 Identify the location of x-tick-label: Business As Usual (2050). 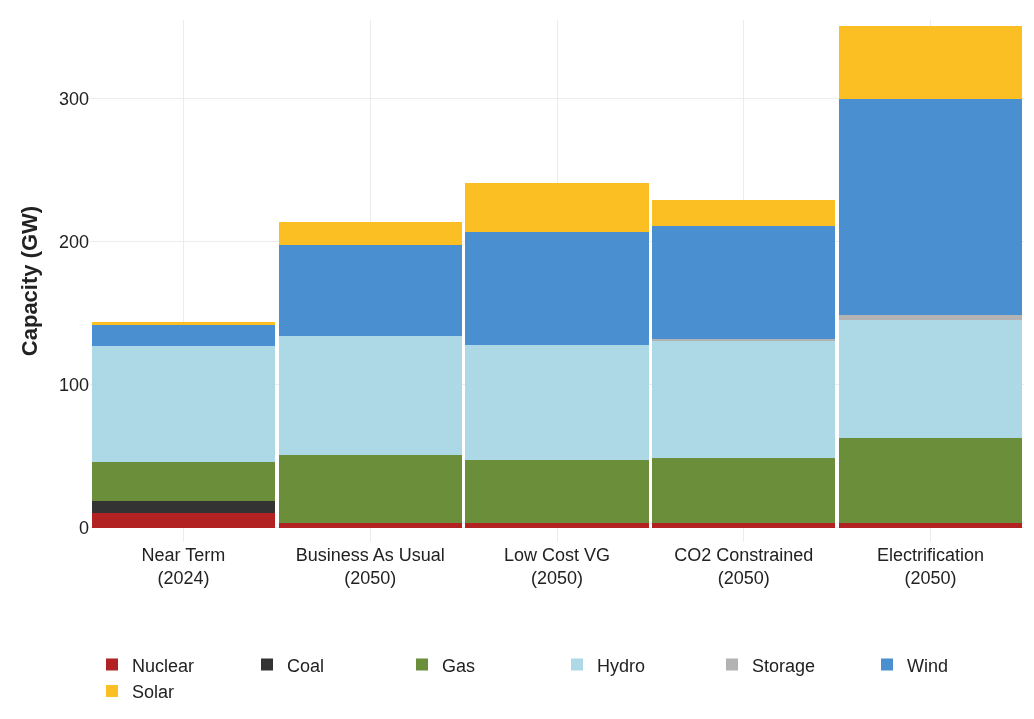
(370, 567).